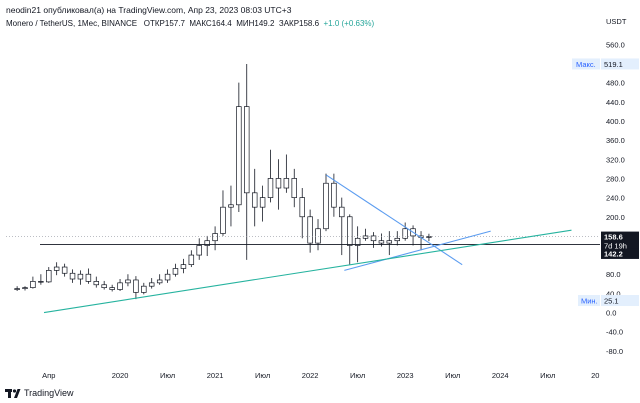 The height and width of the screenshot is (403, 640). Describe the element at coordinates (615, 246) in the screenshot. I see `countdown-label: 7d 19h` at that location.